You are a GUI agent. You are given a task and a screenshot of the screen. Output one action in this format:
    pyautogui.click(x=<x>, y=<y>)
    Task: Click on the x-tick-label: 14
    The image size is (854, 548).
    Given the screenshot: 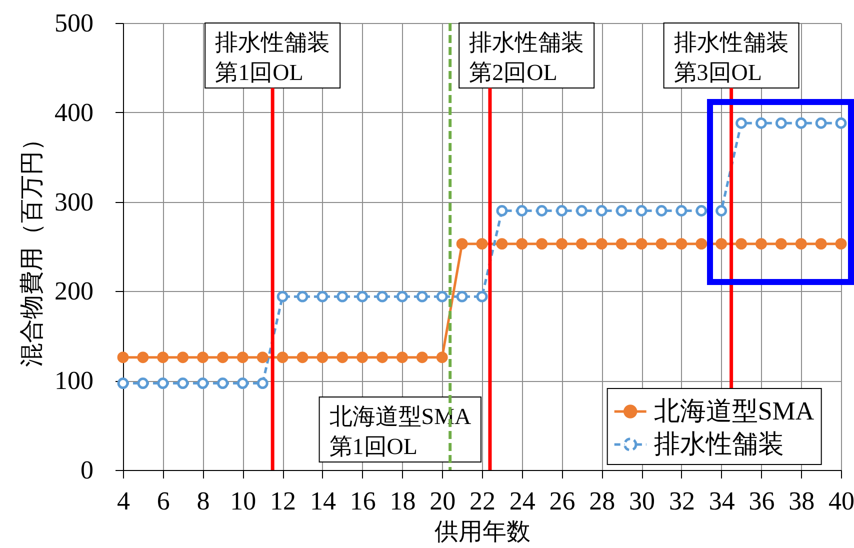 What is the action you would take?
    pyautogui.click(x=323, y=501)
    